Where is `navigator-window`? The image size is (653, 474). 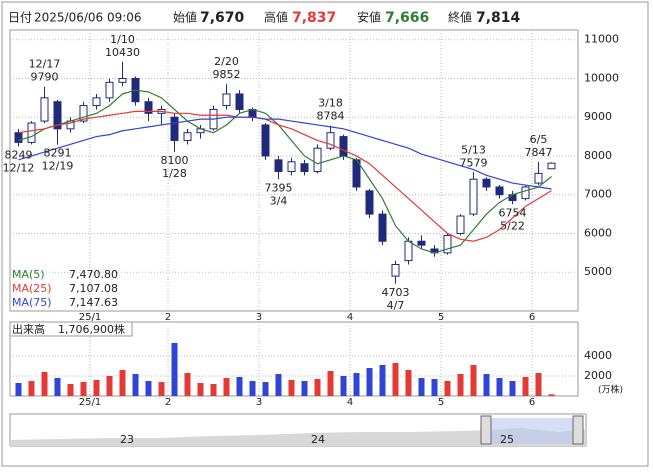
navigator-window is located at coordinates (531, 431).